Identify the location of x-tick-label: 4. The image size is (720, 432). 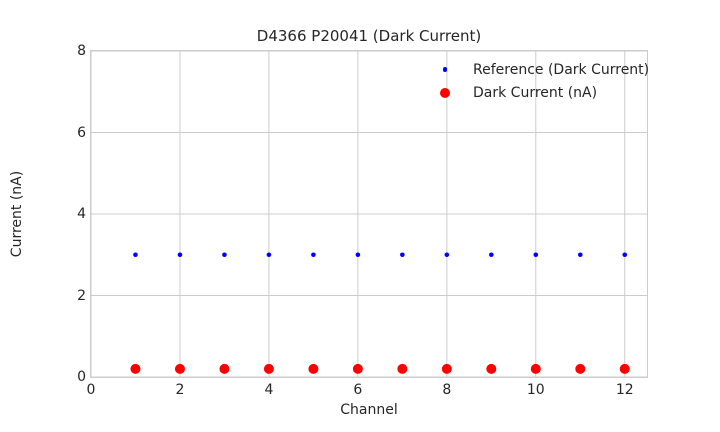
(269, 390).